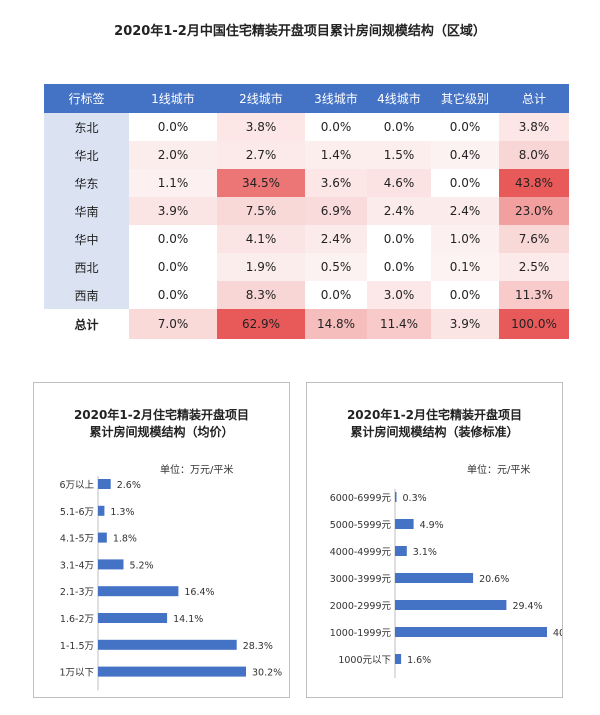 The width and height of the screenshot is (600, 715). Describe the element at coordinates (425, 552) in the screenshot. I see `data-label: 3.1%` at that location.